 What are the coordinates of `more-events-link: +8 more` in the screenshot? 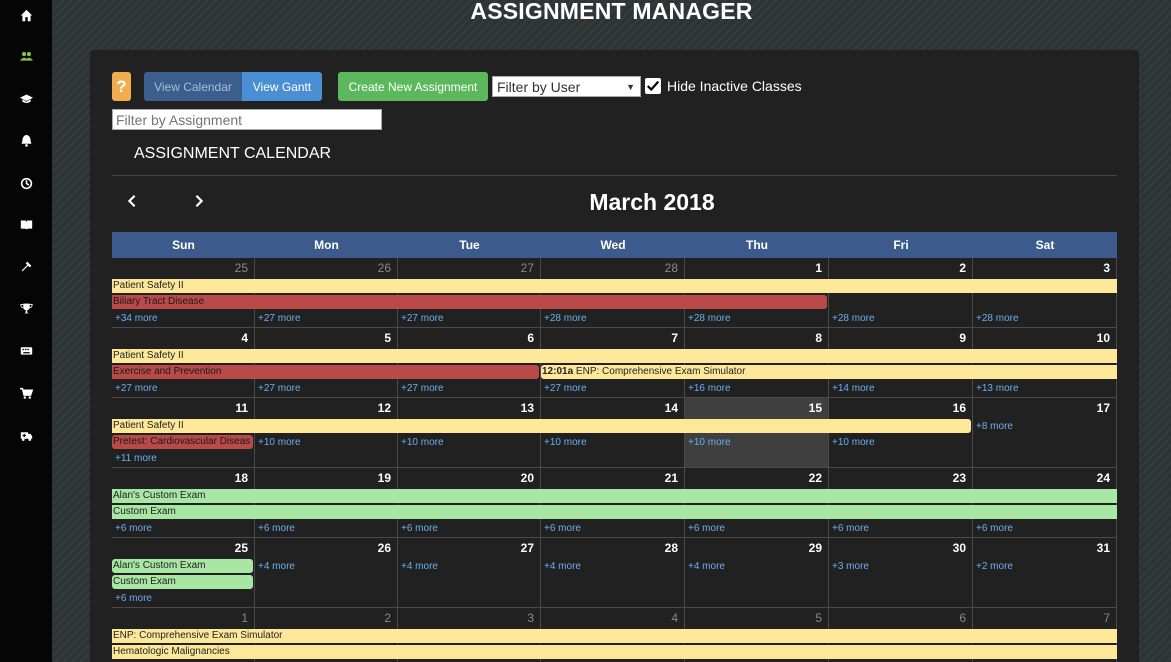 It's located at (994, 426).